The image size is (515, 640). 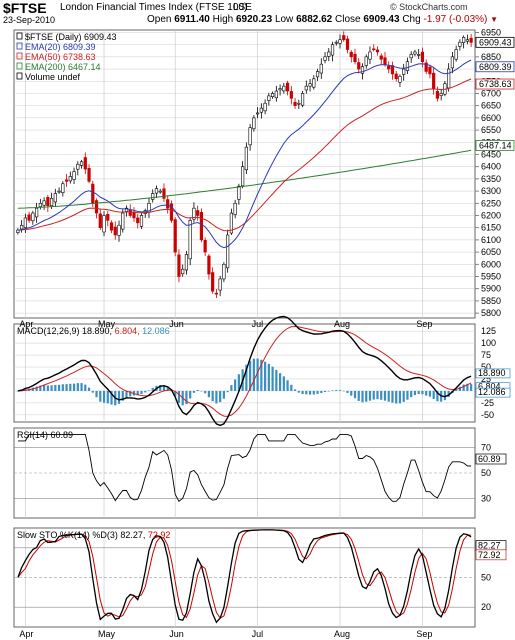 I want to click on chg-label: Chg, so click(x=411, y=19).